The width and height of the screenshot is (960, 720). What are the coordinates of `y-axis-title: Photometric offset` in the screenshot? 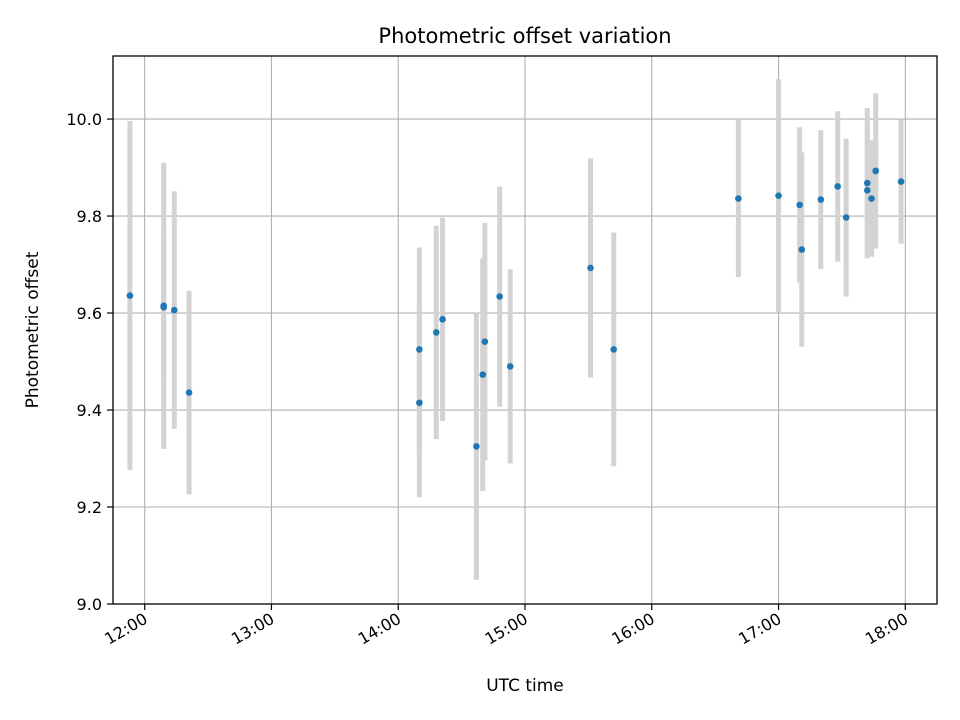 It's located at (33, 329).